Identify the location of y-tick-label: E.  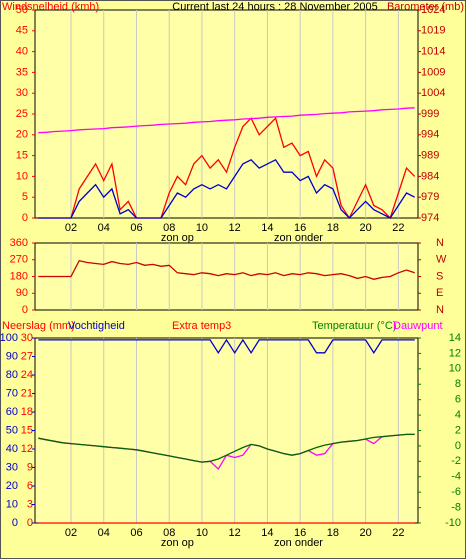
(439, 293).